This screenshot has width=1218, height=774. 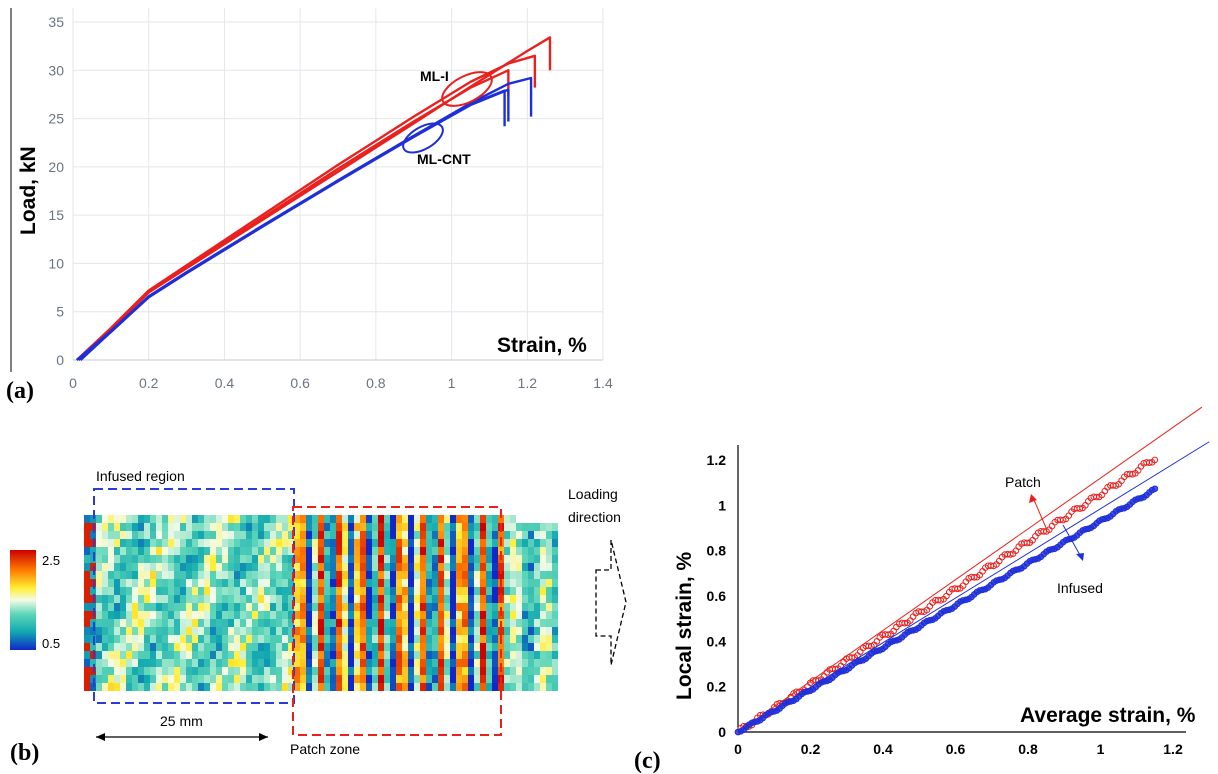 I want to click on y-tick-label: 1.2, so click(x=717, y=460).